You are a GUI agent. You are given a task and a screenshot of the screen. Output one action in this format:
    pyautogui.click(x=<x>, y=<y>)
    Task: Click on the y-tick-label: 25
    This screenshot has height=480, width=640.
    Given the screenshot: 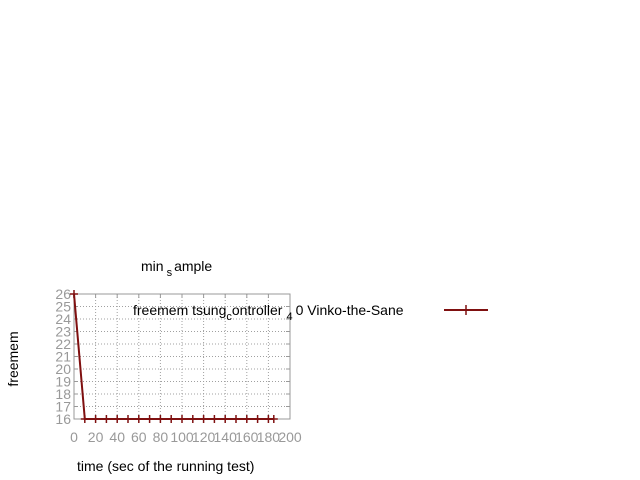 What is the action you would take?
    pyautogui.click(x=63, y=307)
    